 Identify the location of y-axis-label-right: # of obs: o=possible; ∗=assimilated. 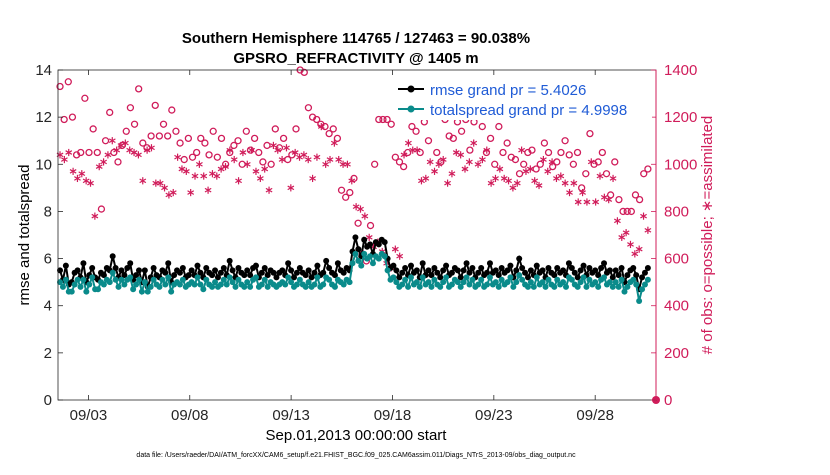
(707, 235).